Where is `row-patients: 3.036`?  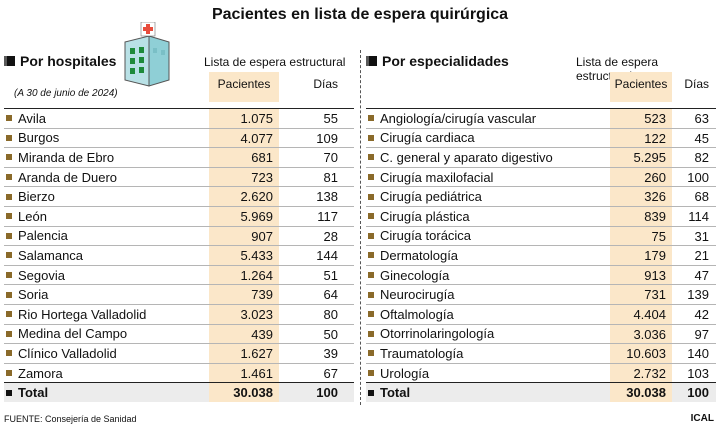
row-patients: 3.036 is located at coordinates (641, 334).